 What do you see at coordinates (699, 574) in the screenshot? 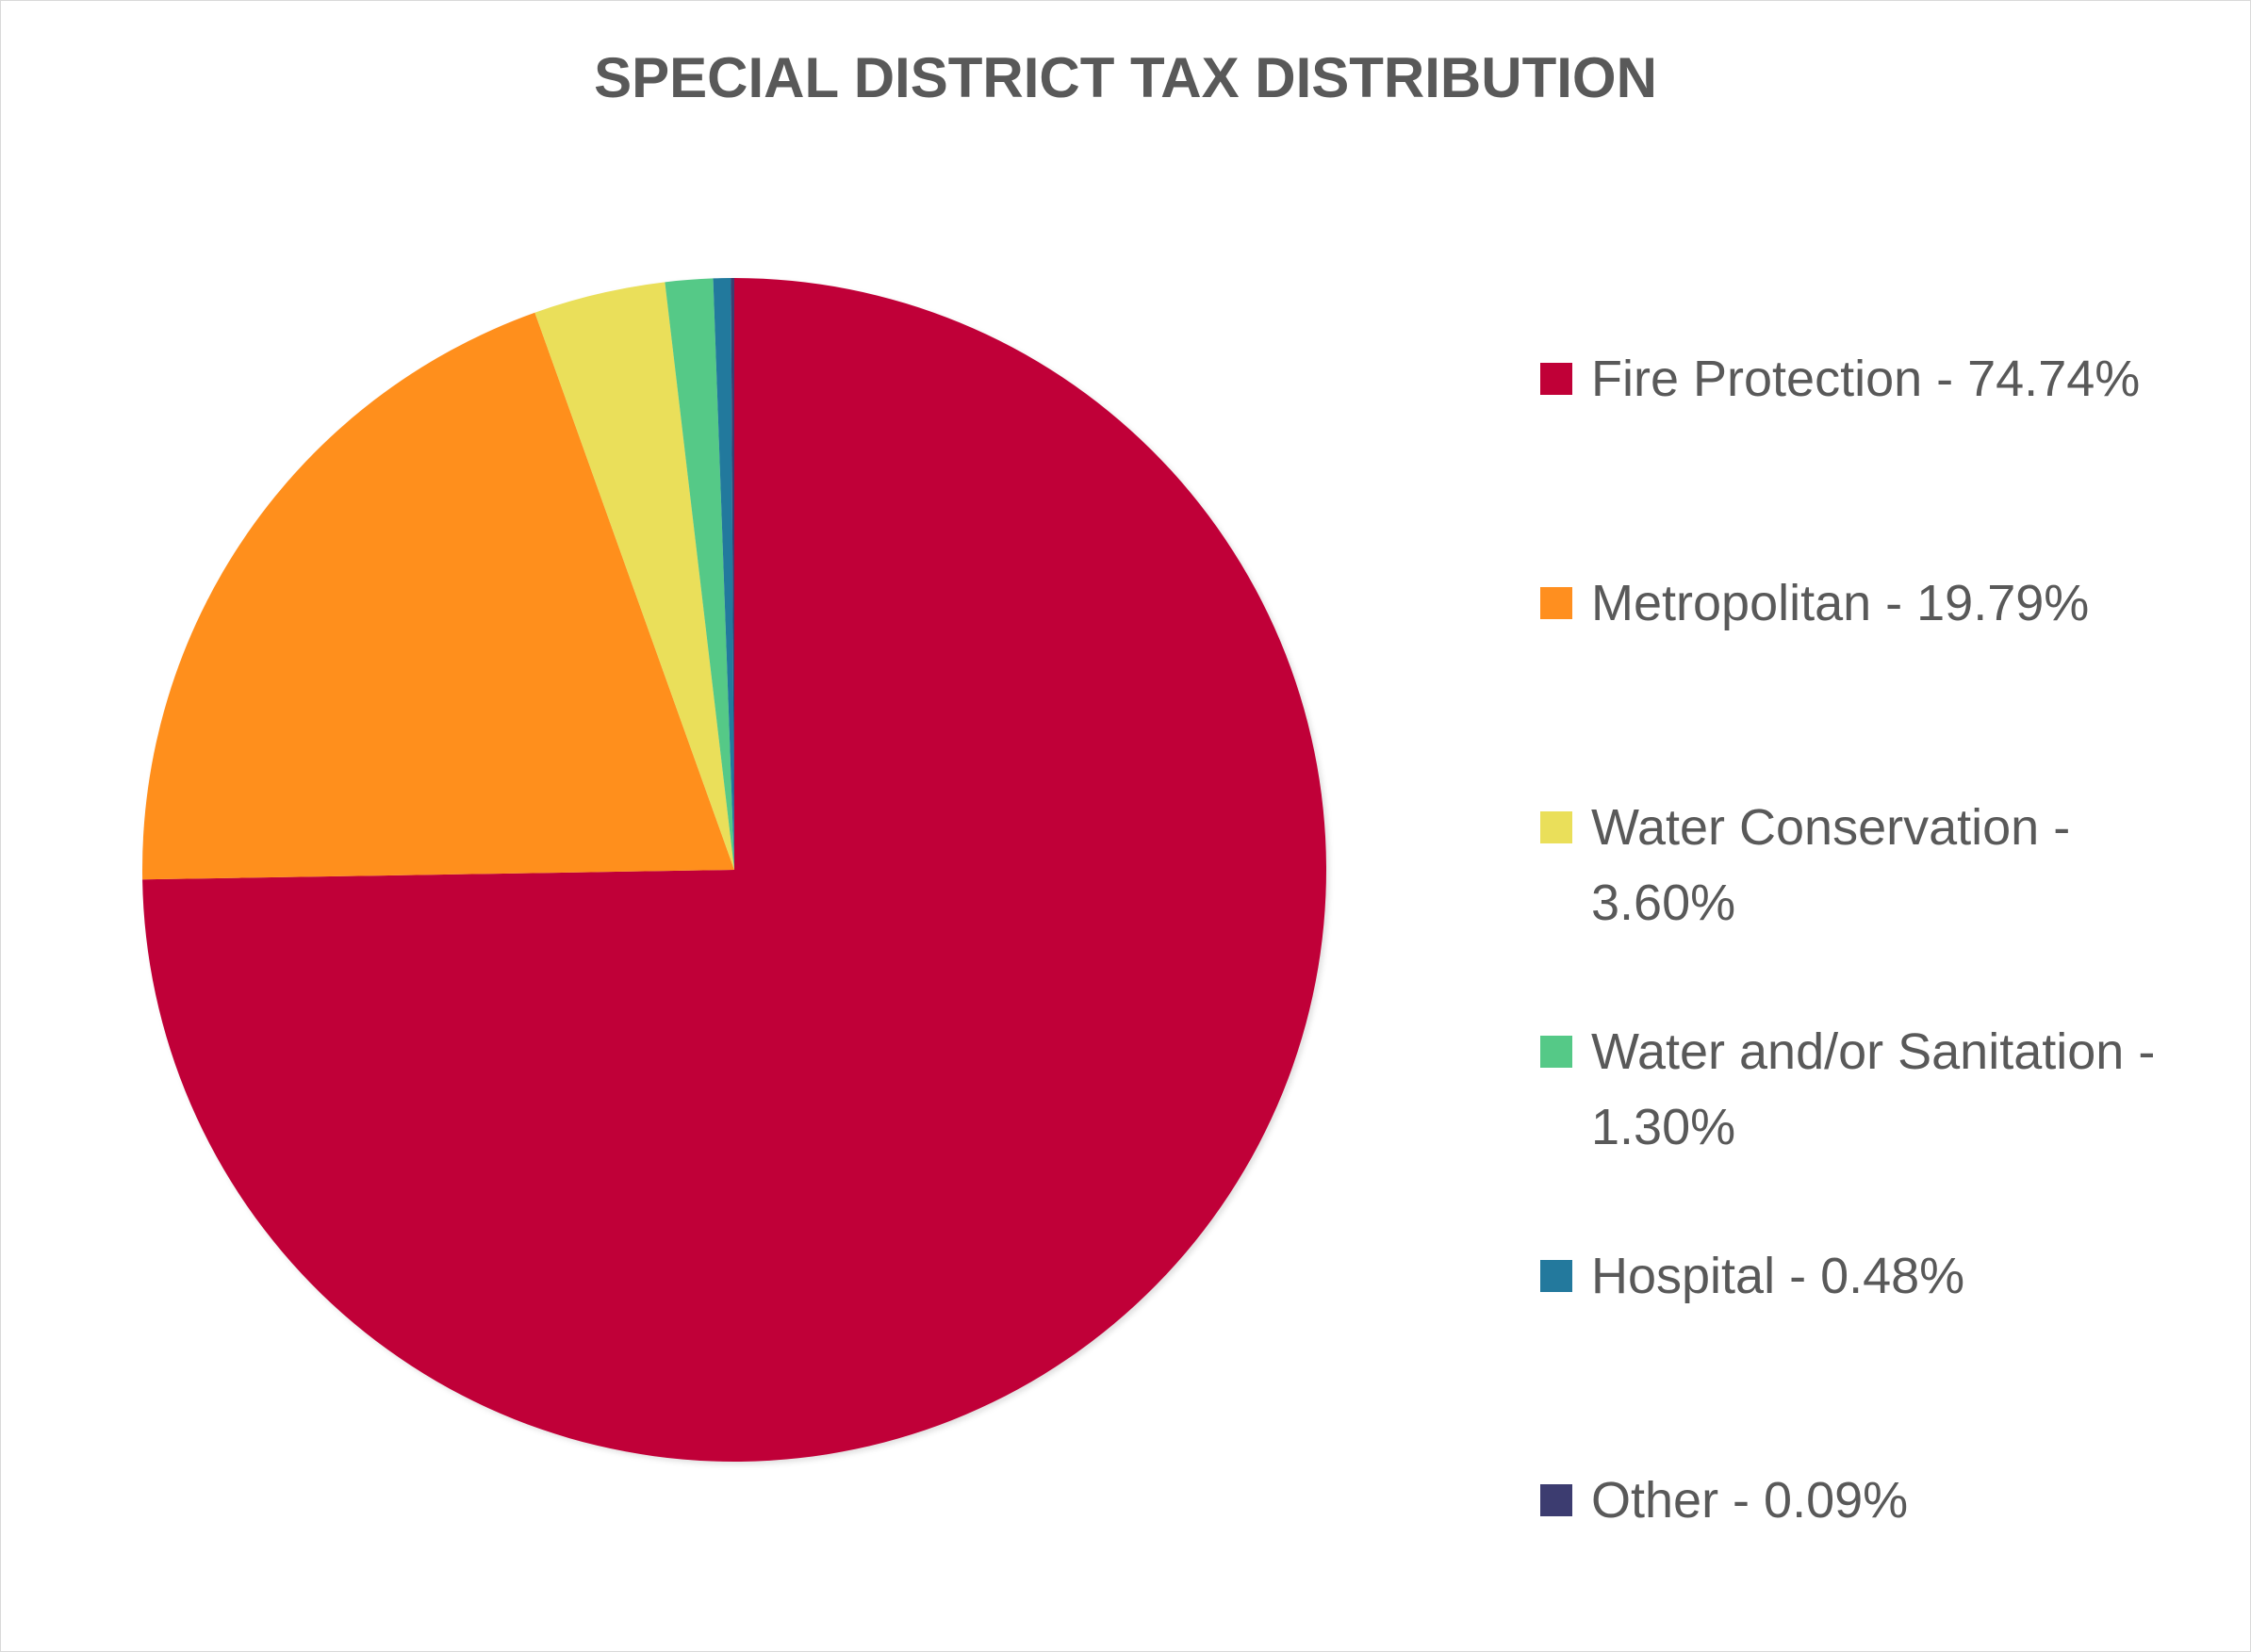
I see `pie-slice-water-sanitation` at bounding box center [699, 574].